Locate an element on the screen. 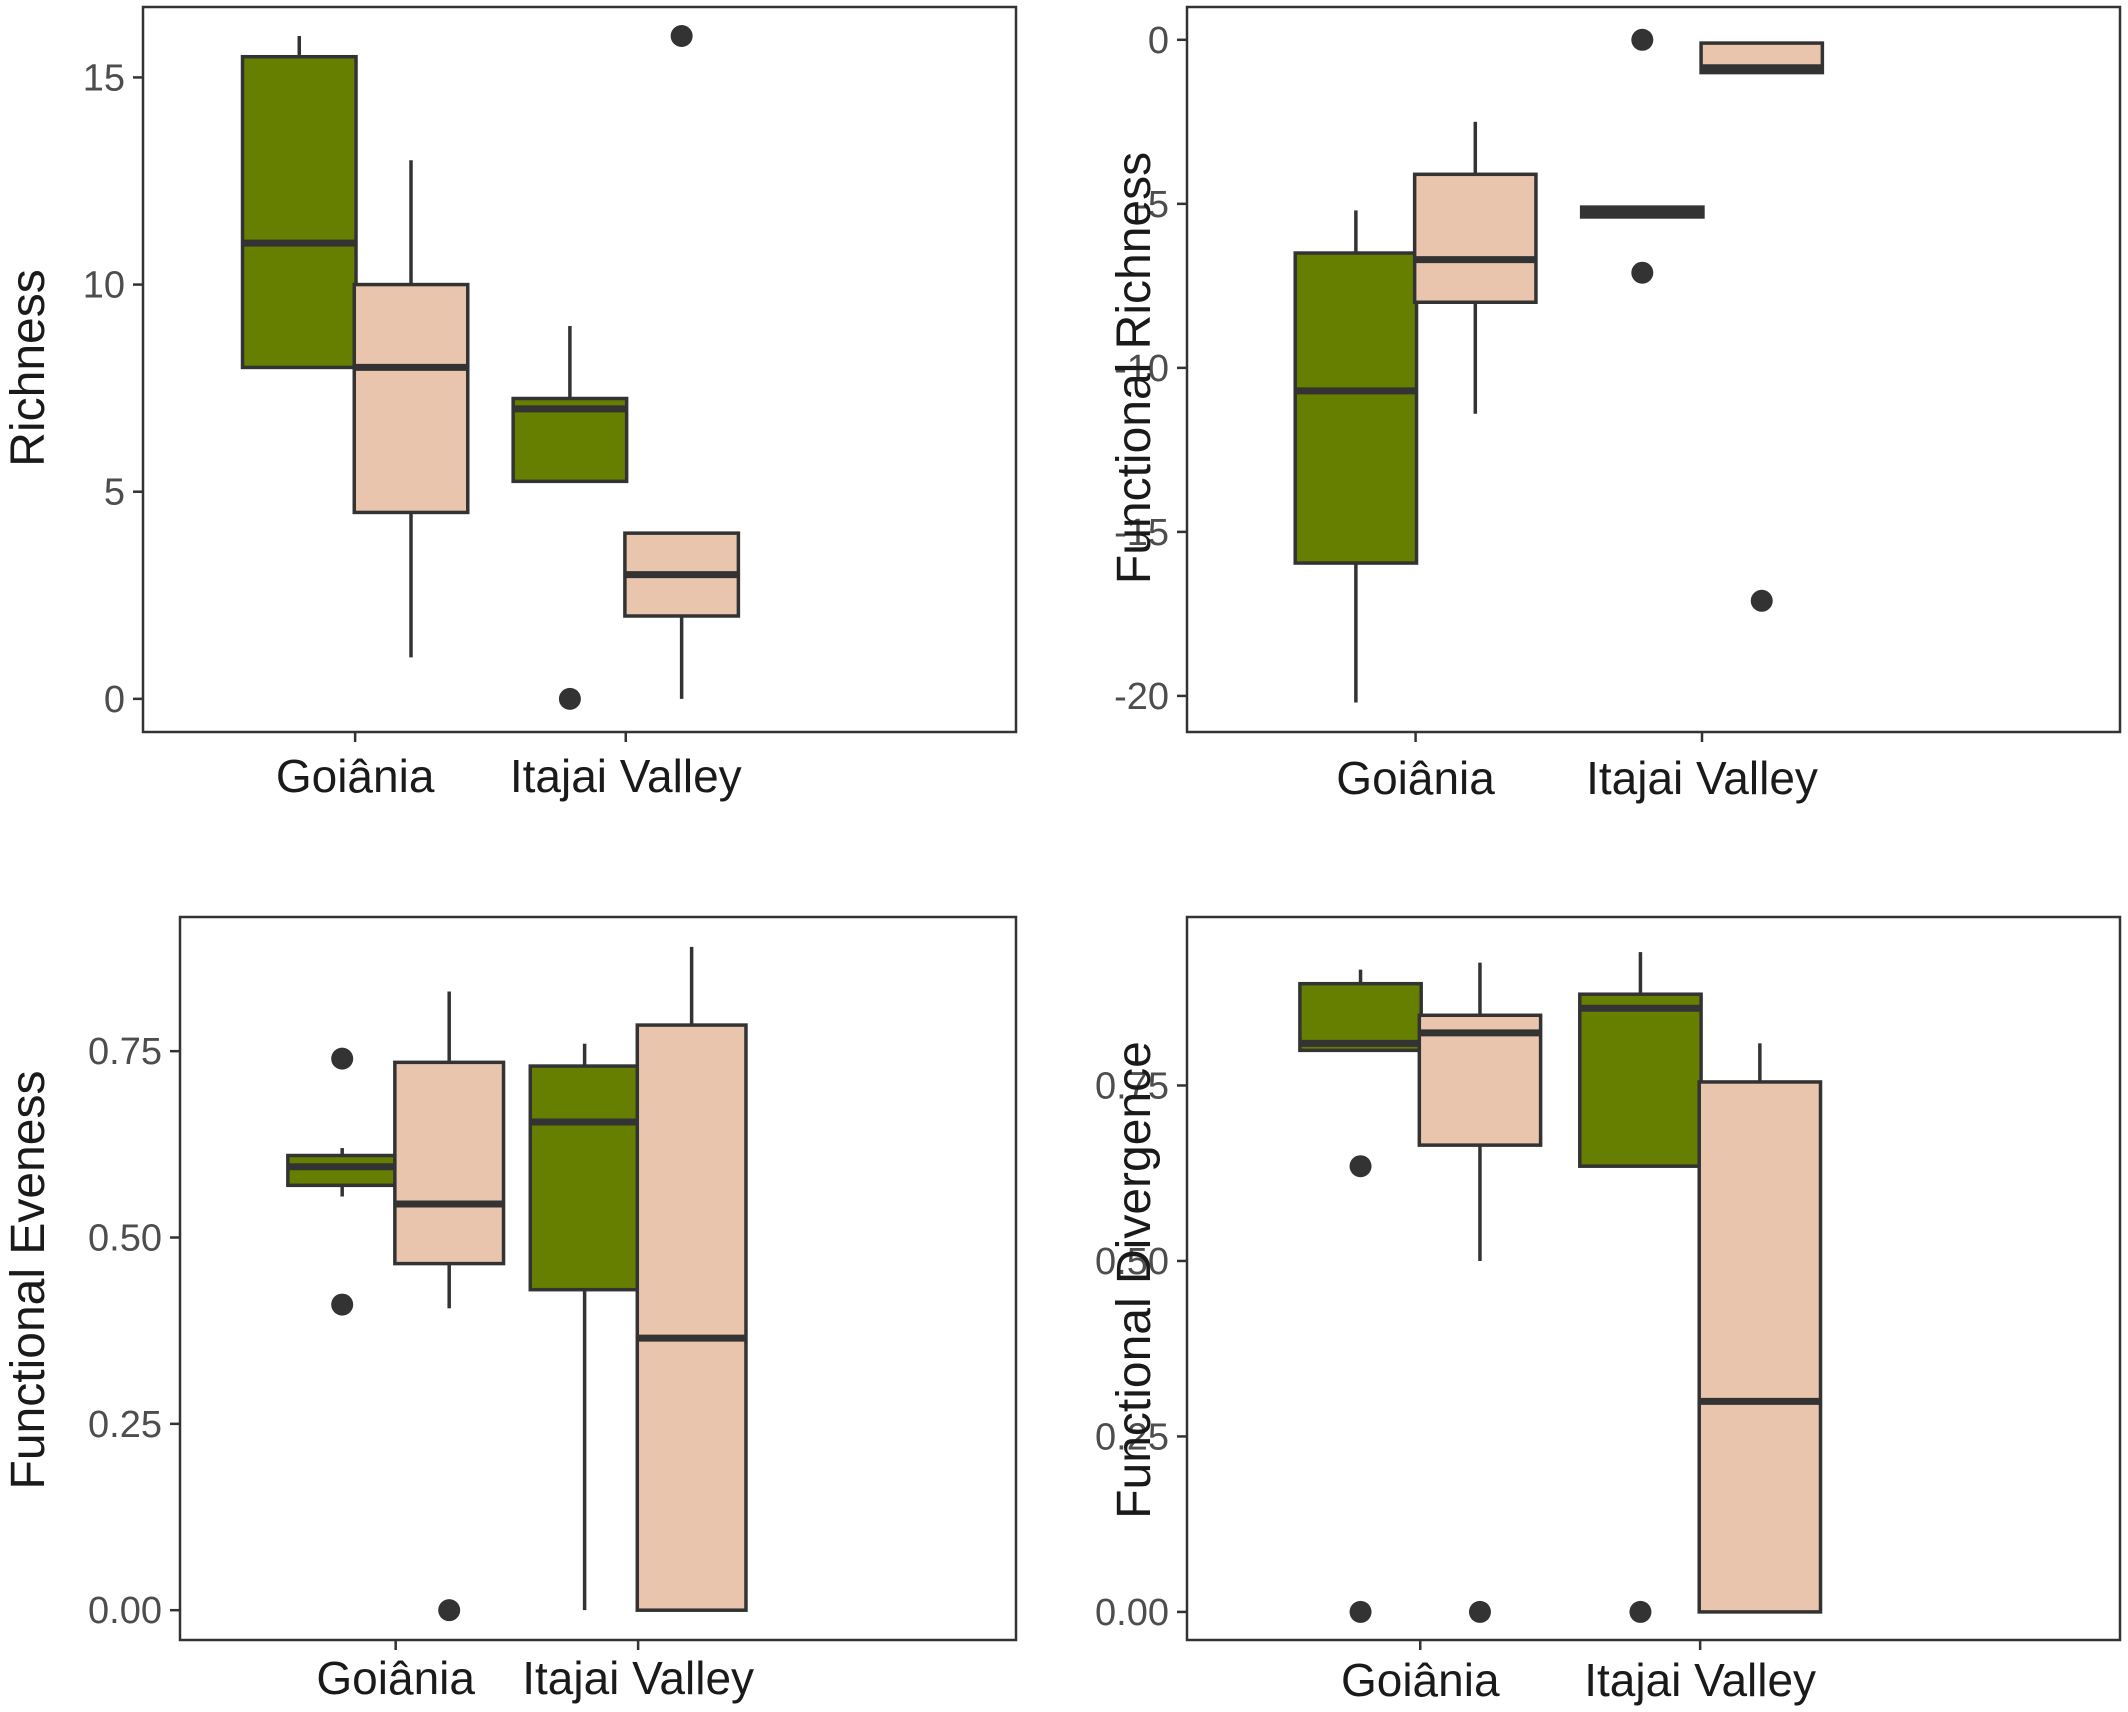 The image size is (2128, 1712). y-tick-label: -10 is located at coordinates (1141, 369).